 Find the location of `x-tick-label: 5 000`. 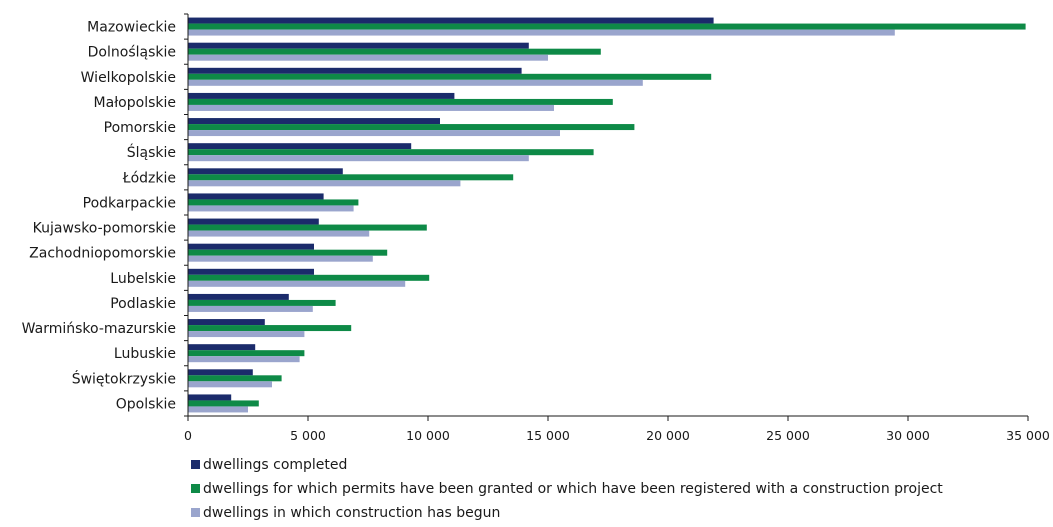

x-tick-label: 5 000 is located at coordinates (308, 435).